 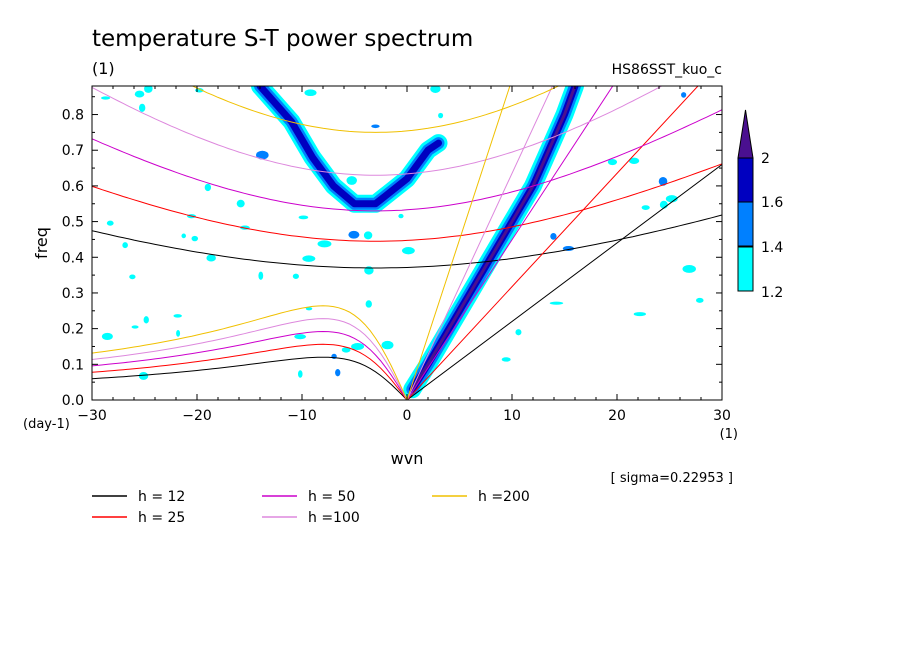 What do you see at coordinates (311, 507) in the screenshot?
I see `legend: h = 12 h = 25 h = 50 h =100 h =200` at bounding box center [311, 507].